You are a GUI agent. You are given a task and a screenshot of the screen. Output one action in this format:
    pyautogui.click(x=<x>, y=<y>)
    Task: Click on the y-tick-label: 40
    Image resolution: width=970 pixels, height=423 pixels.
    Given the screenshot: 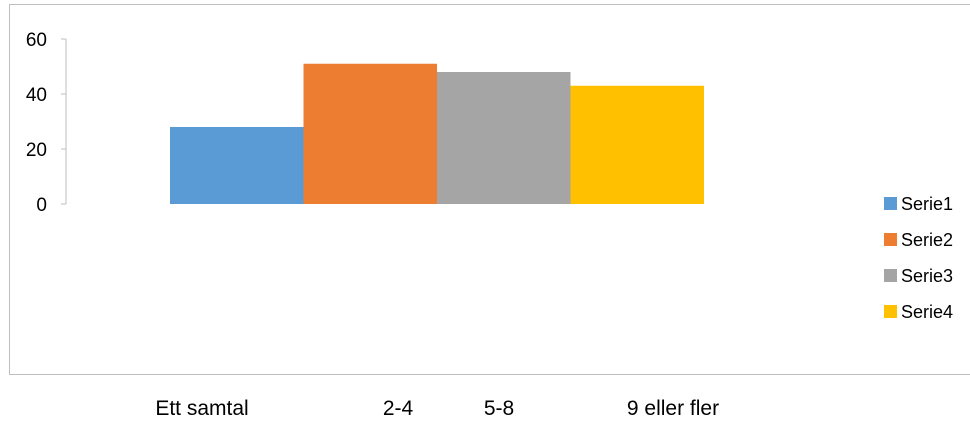 What is the action you would take?
    pyautogui.click(x=36, y=95)
    